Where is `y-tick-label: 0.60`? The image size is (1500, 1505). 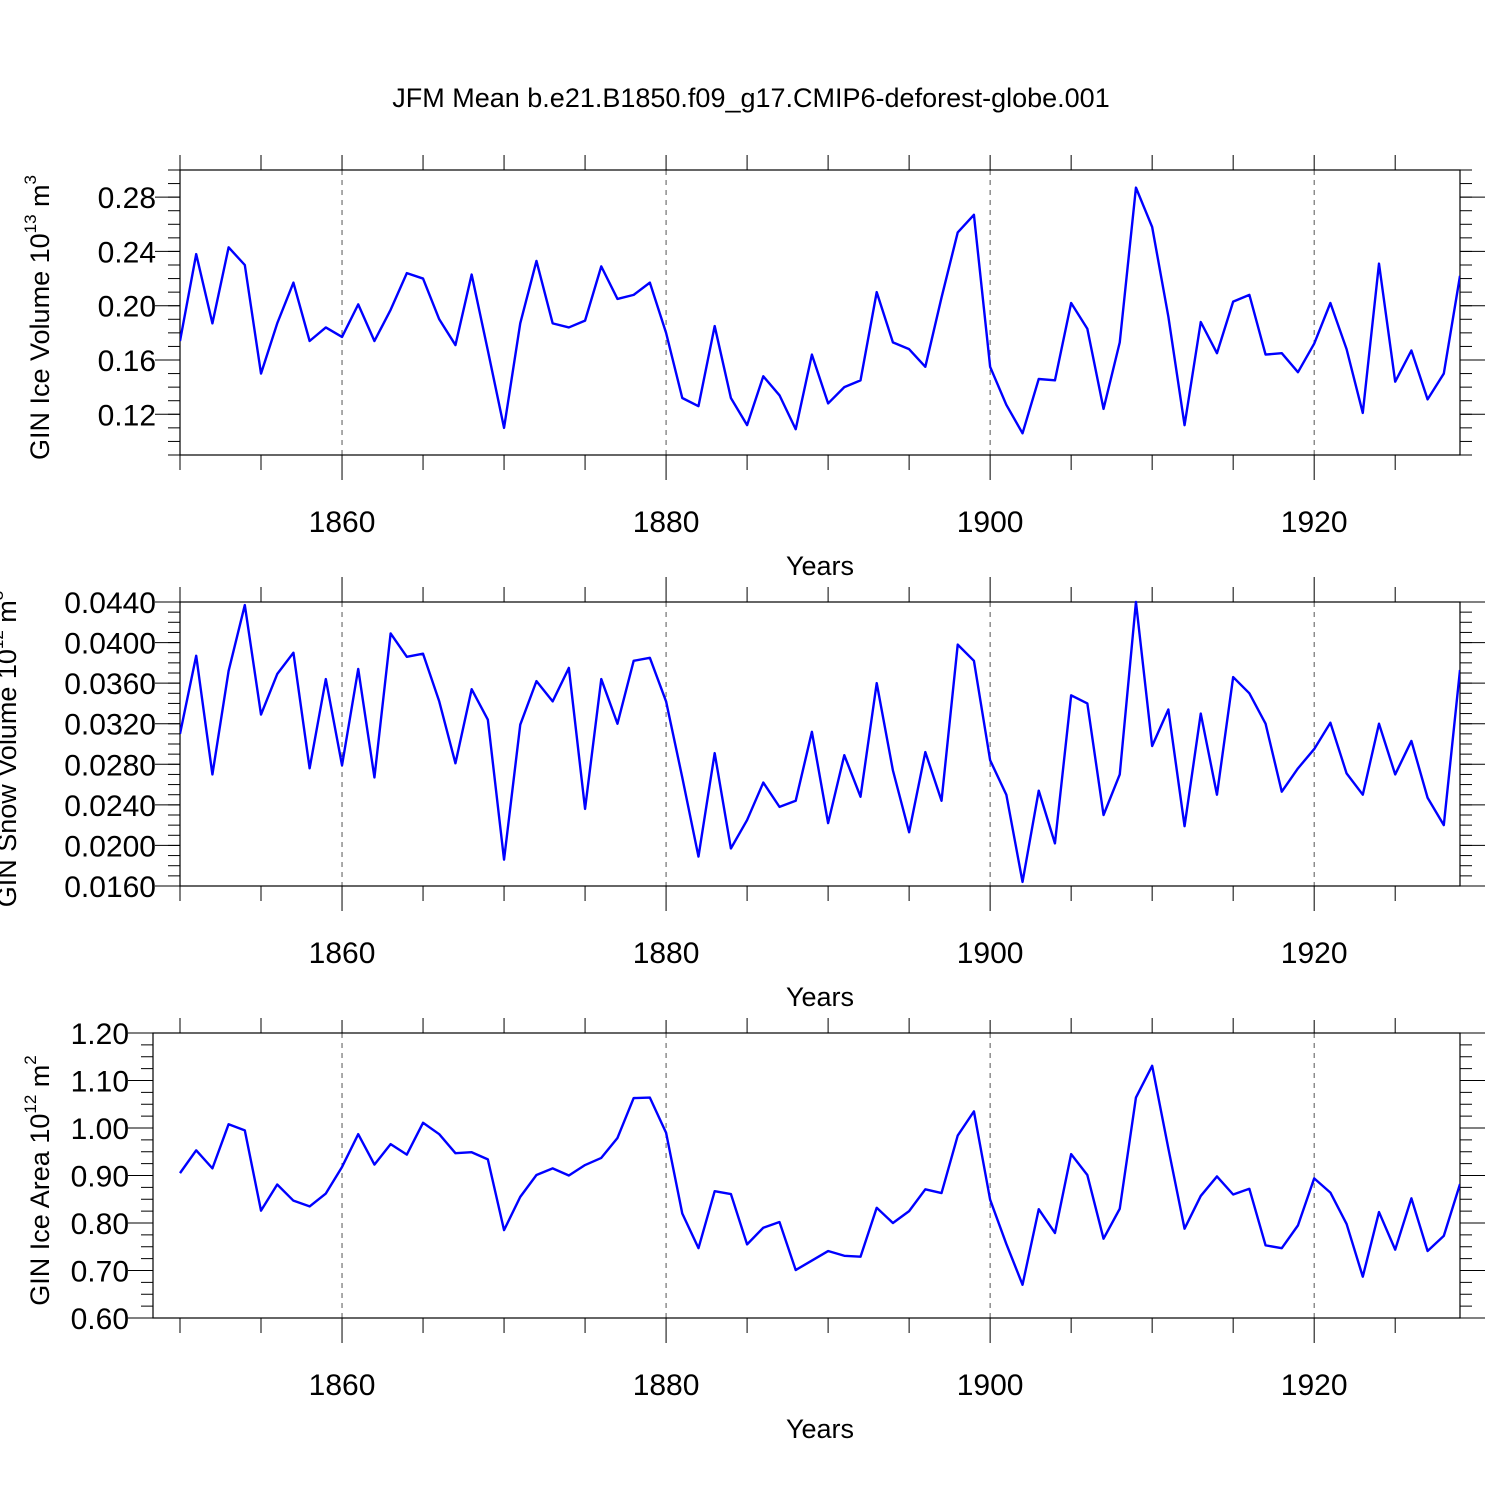 y-tick-label: 0.60 is located at coordinates (100, 1319).